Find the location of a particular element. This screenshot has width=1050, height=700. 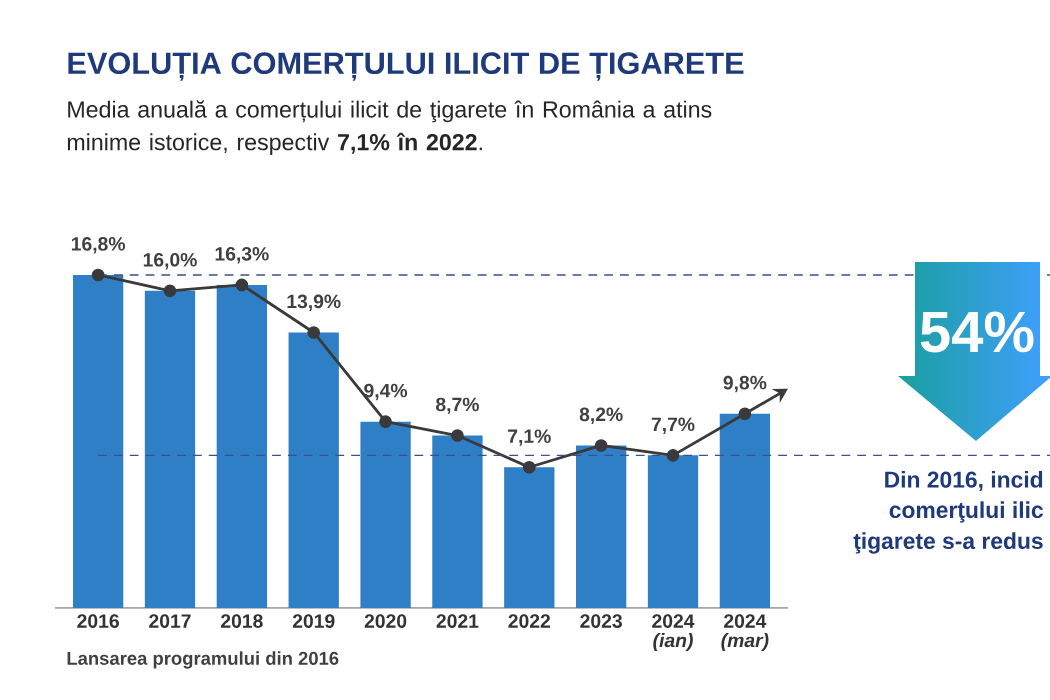

x-tick-label: 2016 is located at coordinates (98, 621).